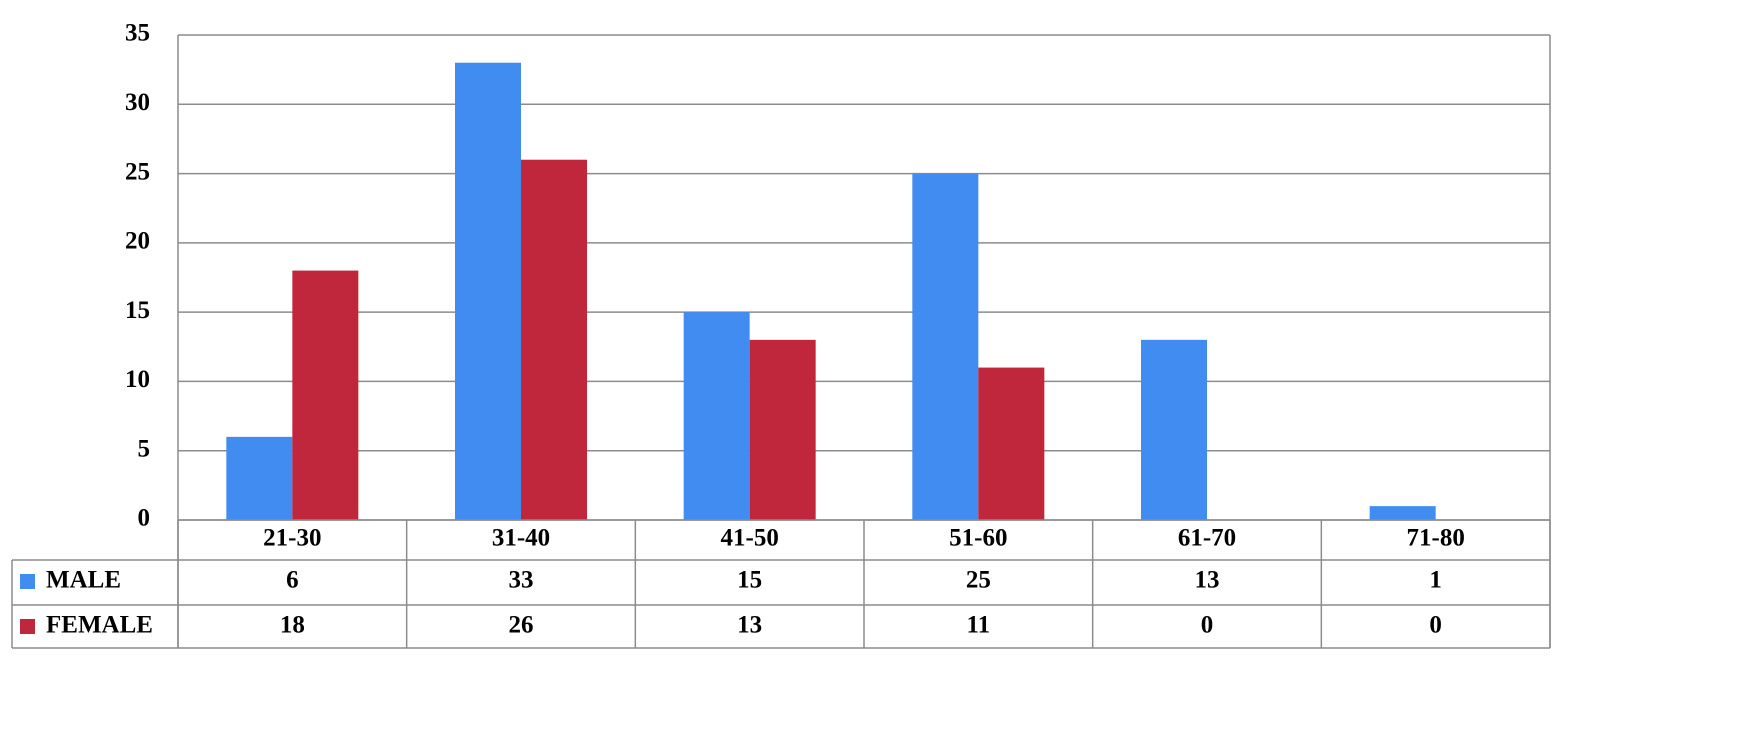  I want to click on legend-label: MALE, so click(83, 580).